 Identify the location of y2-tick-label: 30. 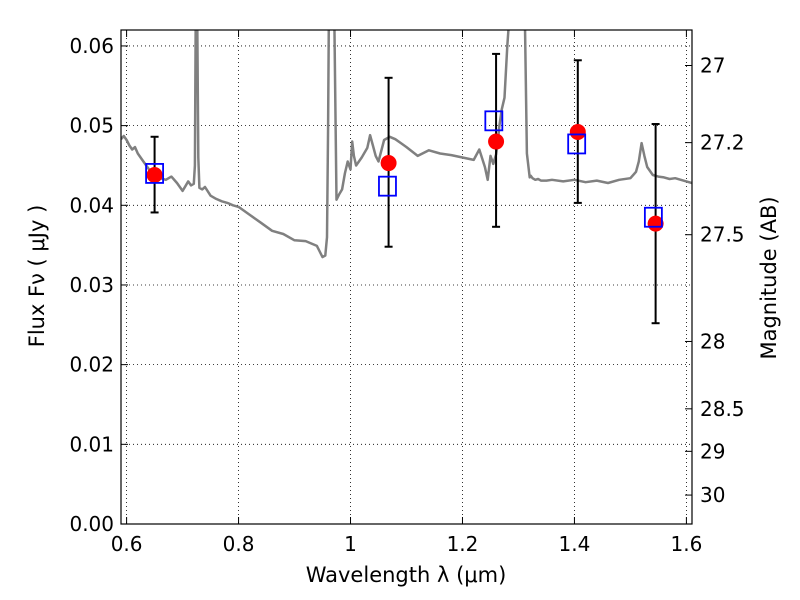
(712, 495).